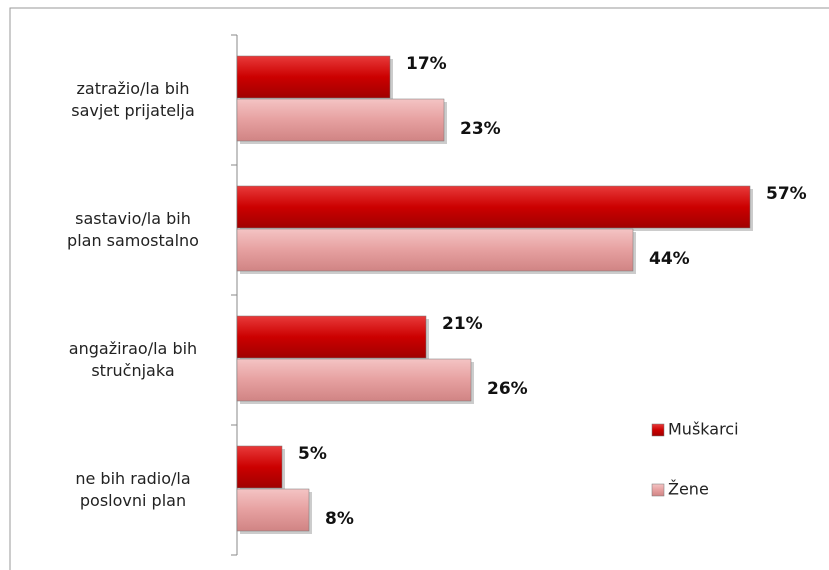 The height and width of the screenshot is (570, 829). I want to click on value-label: 21%, so click(462, 324).